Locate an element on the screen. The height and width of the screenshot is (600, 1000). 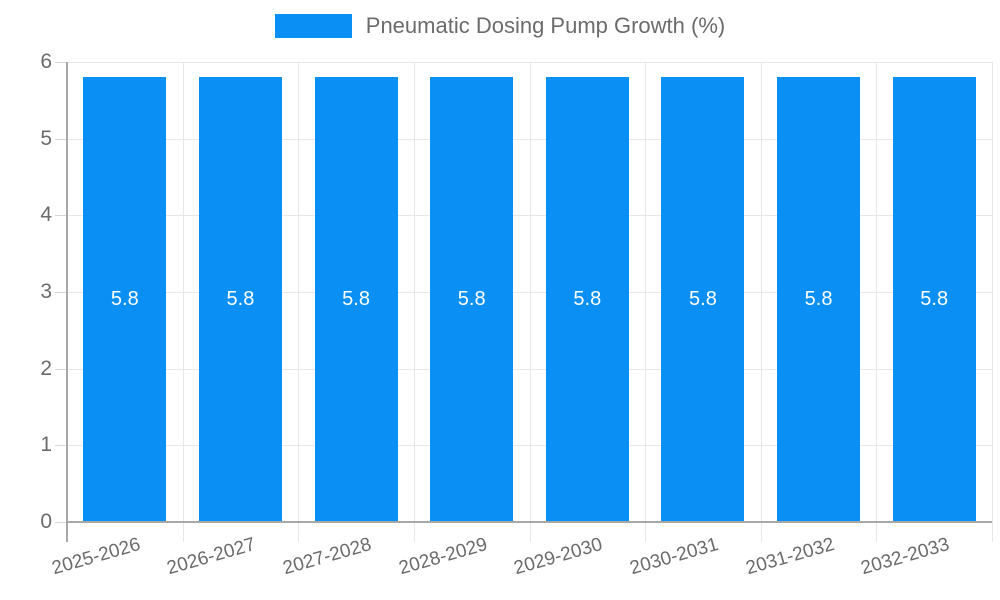
legend: Pneumatic Dosing Pump Growth (%) is located at coordinates (500, 26).